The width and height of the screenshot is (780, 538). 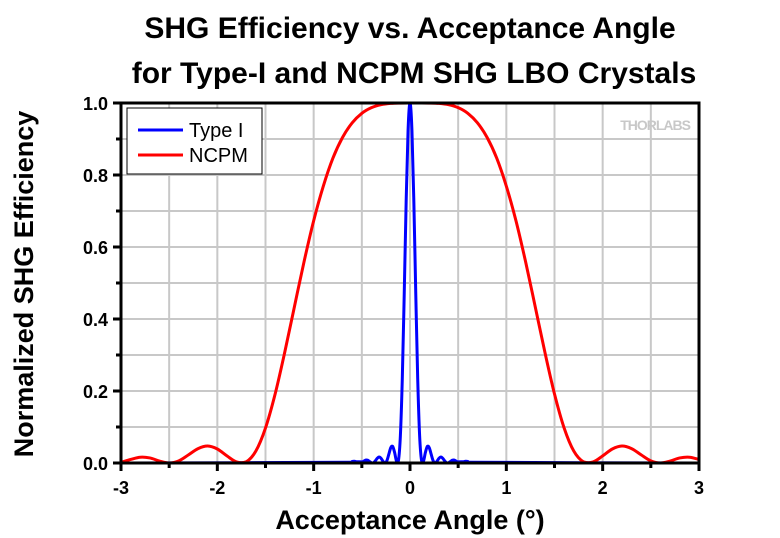 What do you see at coordinates (95, 320) in the screenshot?
I see `y-tick-label: 0.4` at bounding box center [95, 320].